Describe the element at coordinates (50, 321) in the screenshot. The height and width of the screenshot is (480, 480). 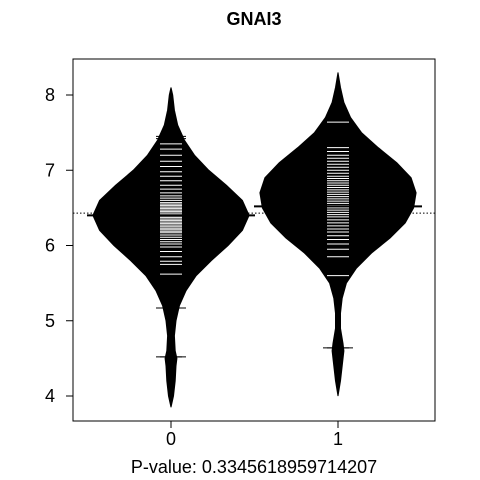
I see `y-tick-label: 5` at that location.